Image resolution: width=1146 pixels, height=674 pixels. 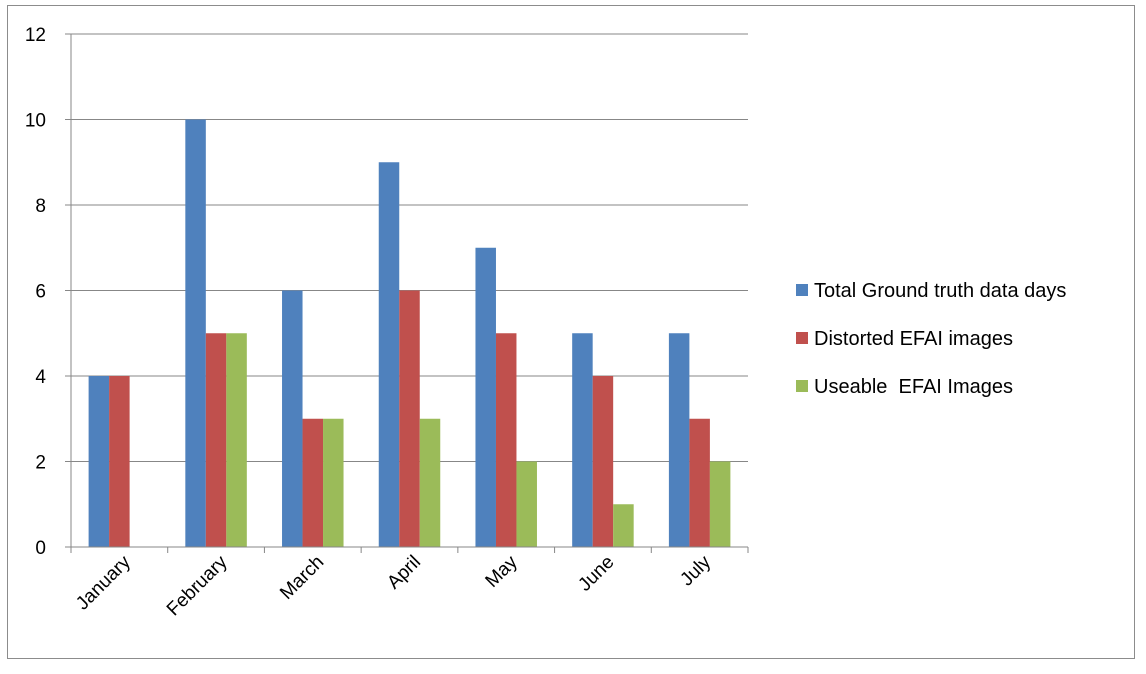 What do you see at coordinates (292, 418) in the screenshot?
I see `bar-1-march` at bounding box center [292, 418].